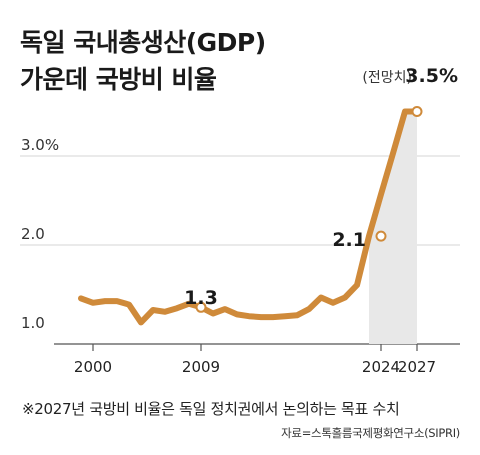 Image resolution: width=480 pixels, height=455 pixels. I want to click on forecast-area, so click(393, 227).